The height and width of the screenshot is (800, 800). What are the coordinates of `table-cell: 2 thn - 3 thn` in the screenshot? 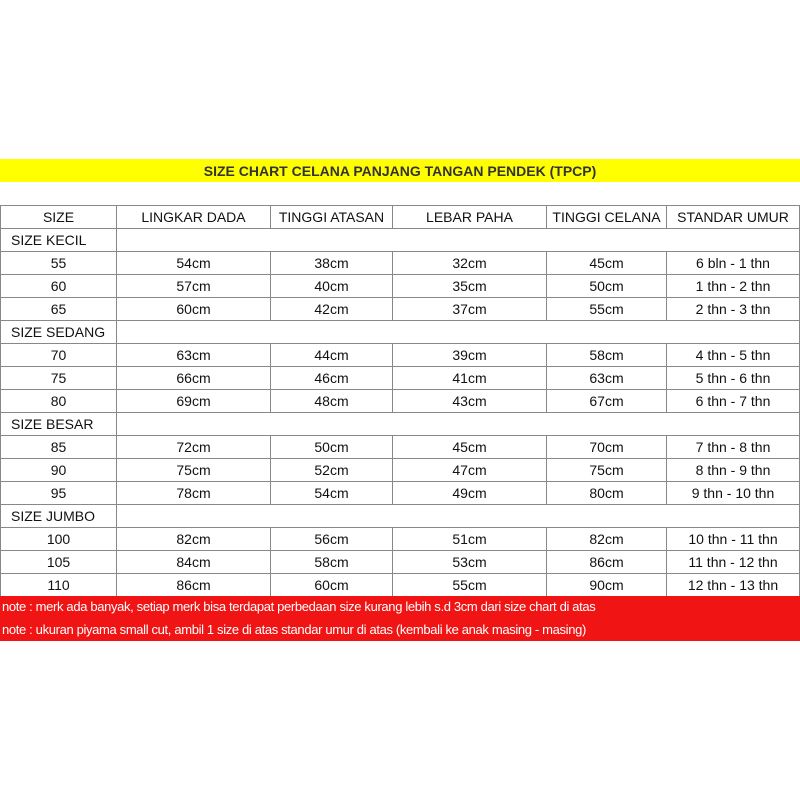 It's located at (733, 309).